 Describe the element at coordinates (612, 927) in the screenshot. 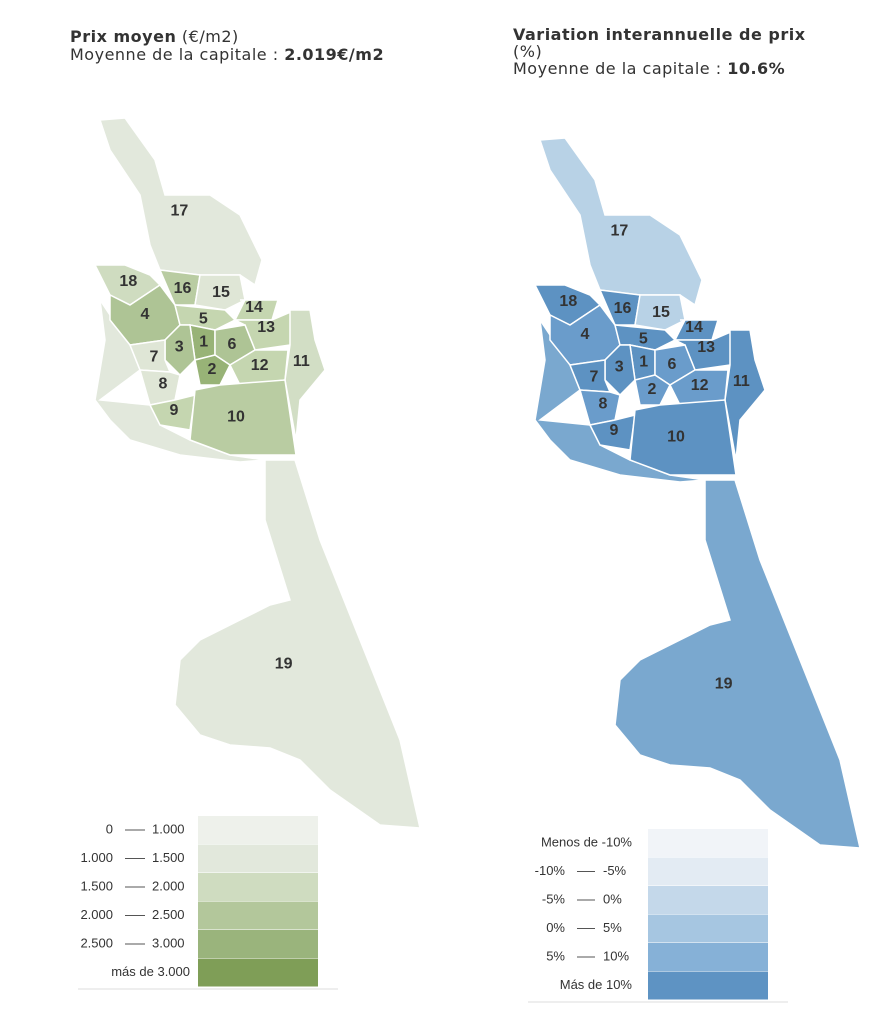

I see `legend-to: 5%` at that location.